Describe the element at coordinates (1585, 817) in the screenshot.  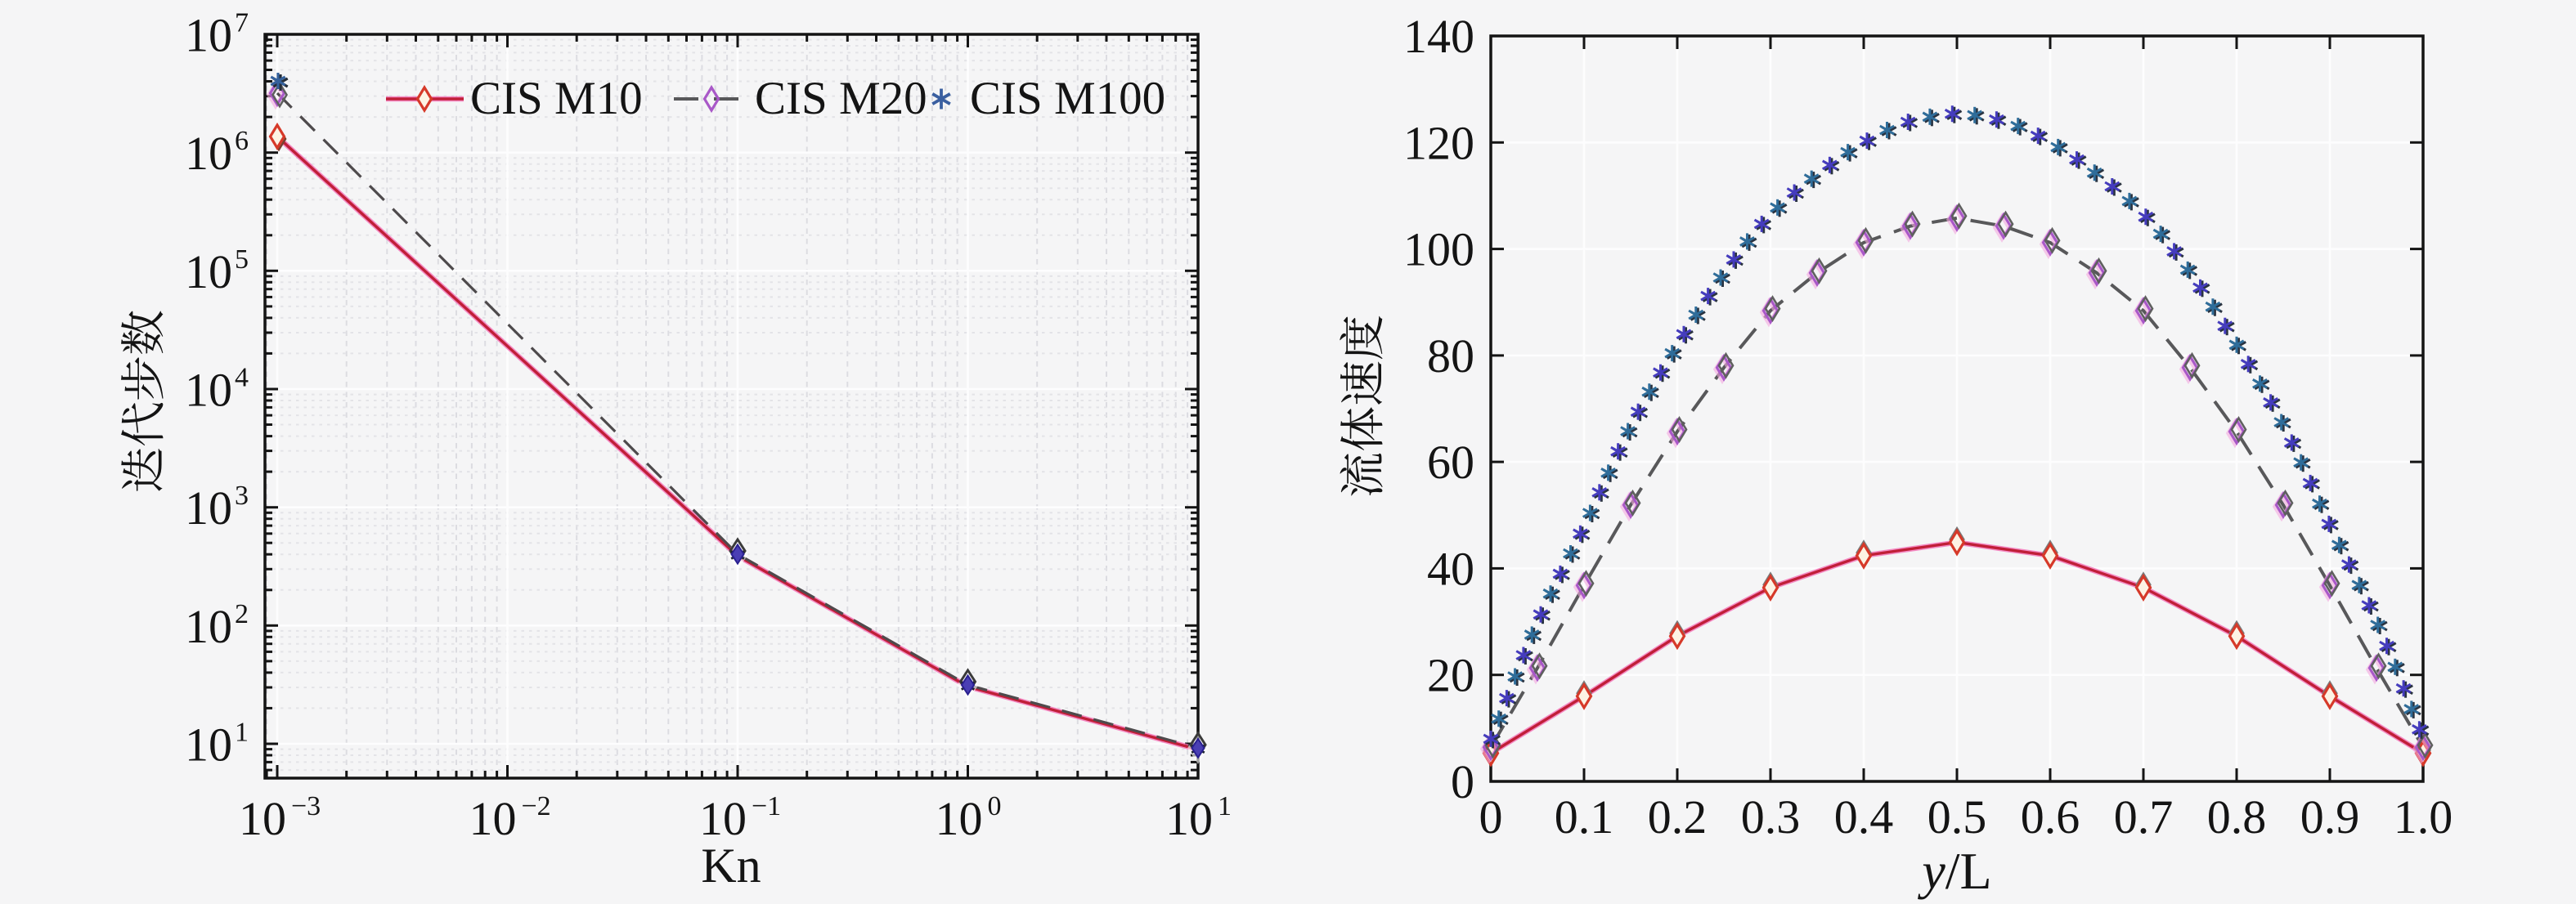
I see `svg-text: 0.1` at that location.